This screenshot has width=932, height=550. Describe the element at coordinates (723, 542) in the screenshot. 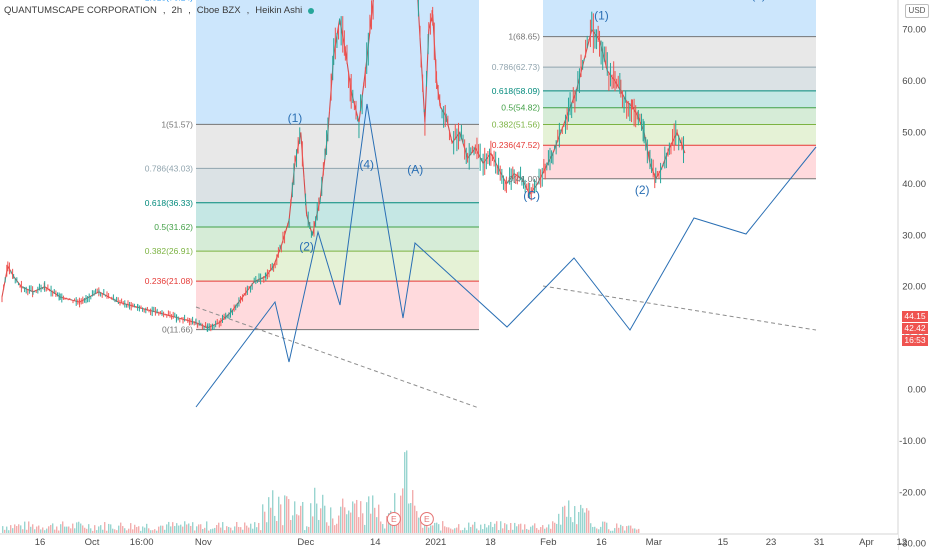

I see `x-tick-label: 15` at that location.